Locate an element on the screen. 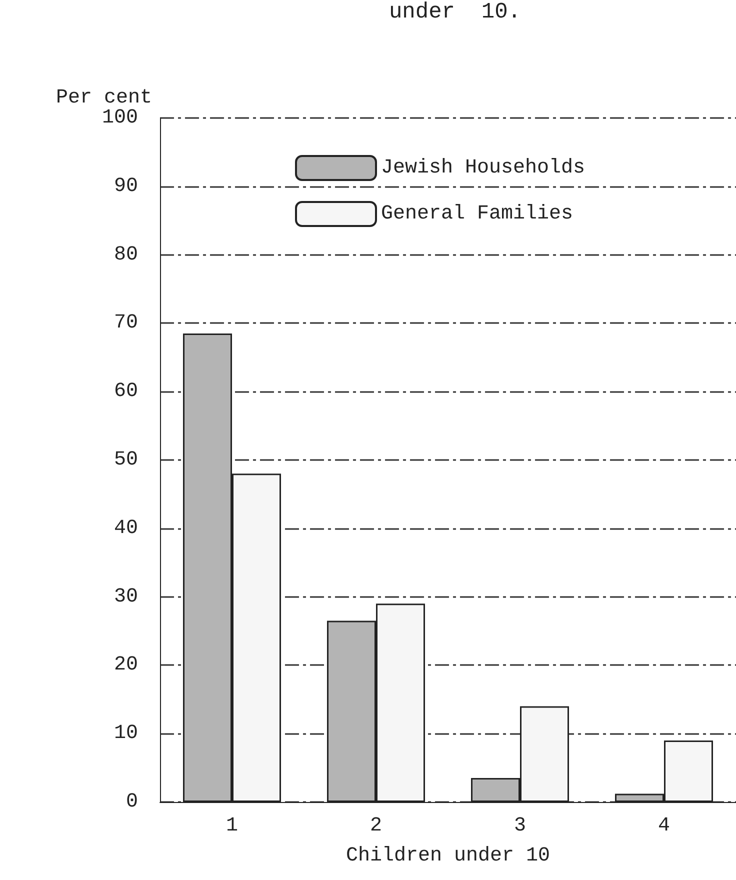 The width and height of the screenshot is (736, 880). y-tick-label: 70 is located at coordinates (126, 323).